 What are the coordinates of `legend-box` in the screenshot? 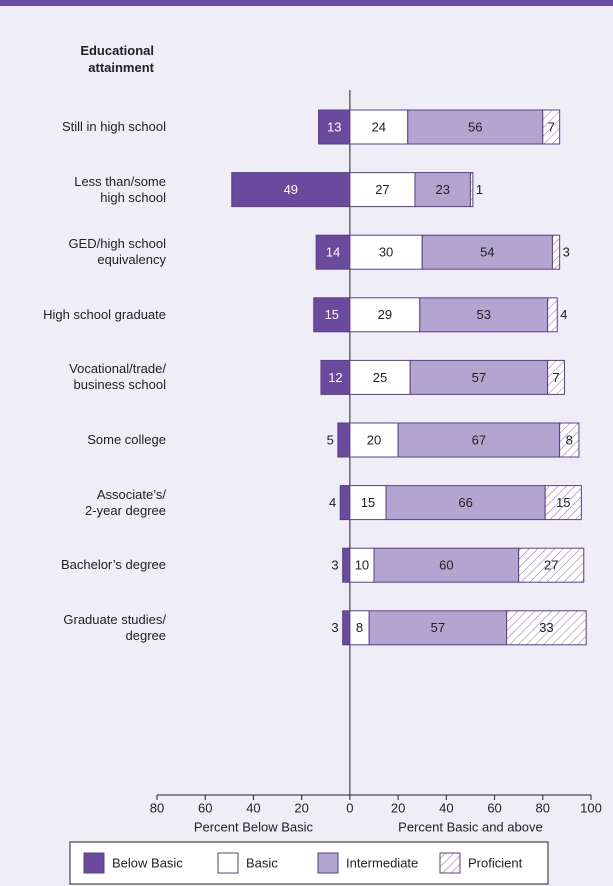 It's located at (309, 863).